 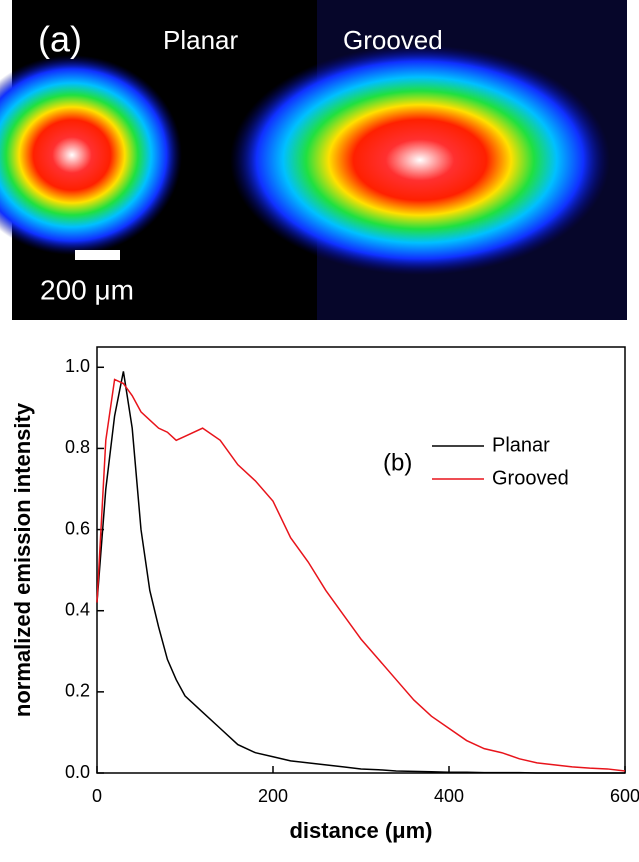 What do you see at coordinates (97, 796) in the screenshot?
I see `x-tick-label: 0` at bounding box center [97, 796].